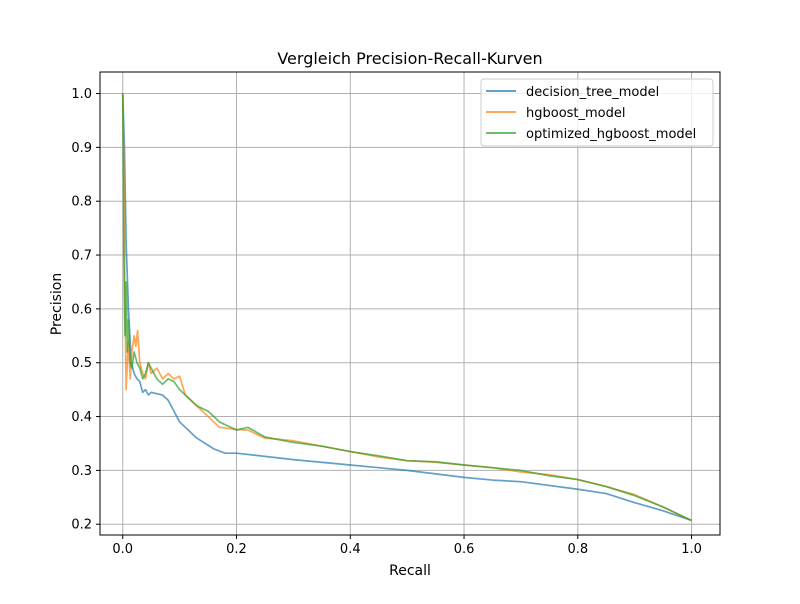 Image resolution: width=800 pixels, height=604 pixels. Describe the element at coordinates (57, 304) in the screenshot. I see `y-axis-label: Precision` at that location.